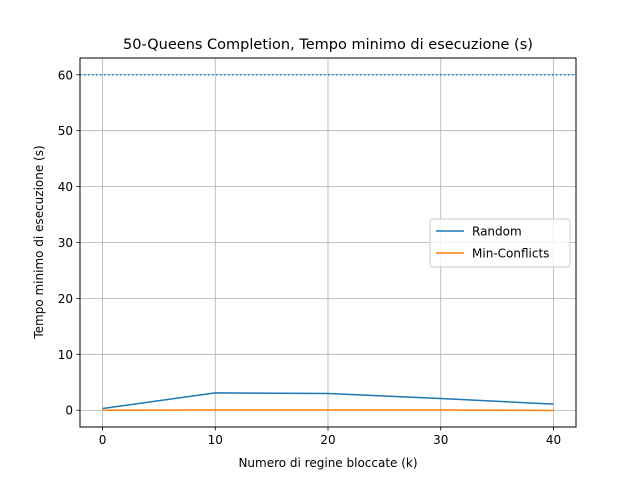 This screenshot has width=640, height=480. What do you see at coordinates (69, 411) in the screenshot?
I see `y-tick-label: 0` at bounding box center [69, 411].